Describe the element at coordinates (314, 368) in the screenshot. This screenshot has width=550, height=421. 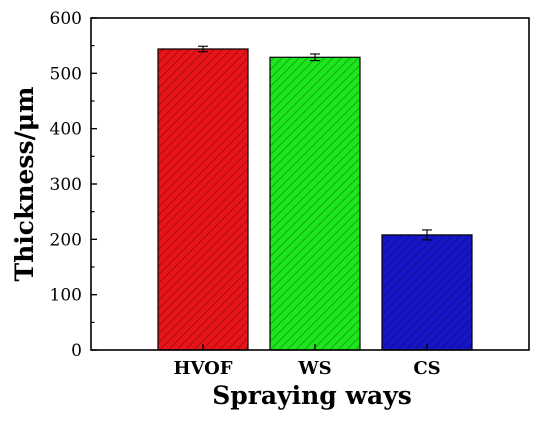
I see `x-tick-label: WS` at that location.